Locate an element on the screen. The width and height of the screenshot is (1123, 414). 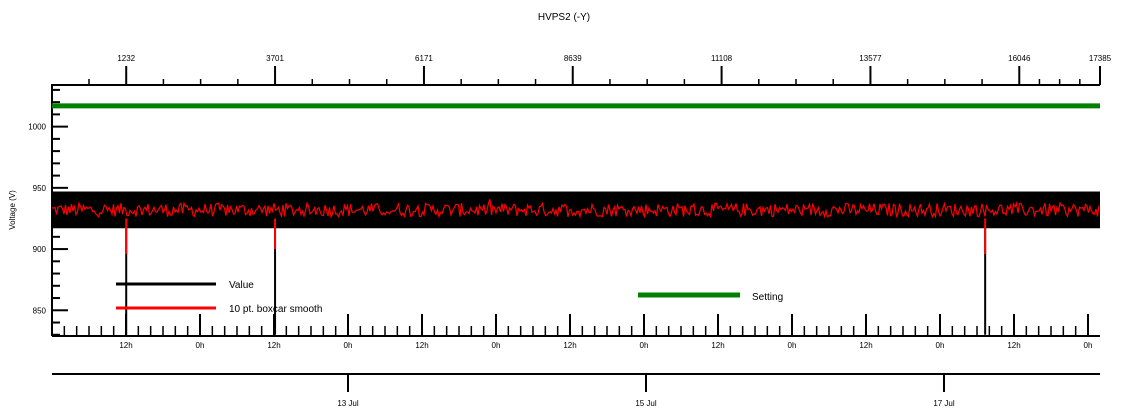
top-axis-tick-label: 6171 is located at coordinates (424, 58).